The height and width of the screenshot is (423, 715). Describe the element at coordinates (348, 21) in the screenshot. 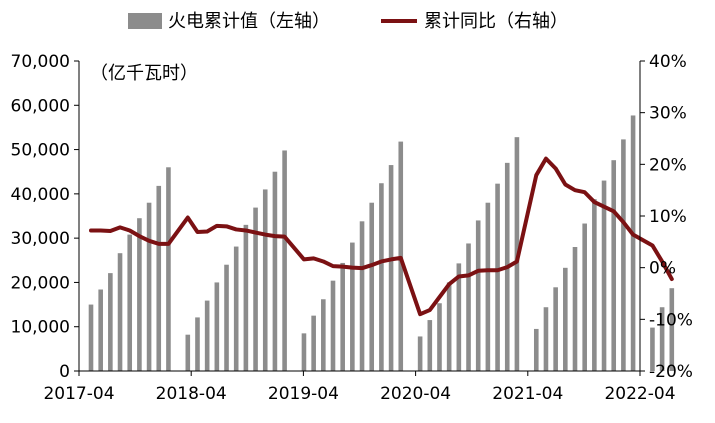

I see `legend: 火电累计值（左轴） 累计同比（右轴）` at that location.